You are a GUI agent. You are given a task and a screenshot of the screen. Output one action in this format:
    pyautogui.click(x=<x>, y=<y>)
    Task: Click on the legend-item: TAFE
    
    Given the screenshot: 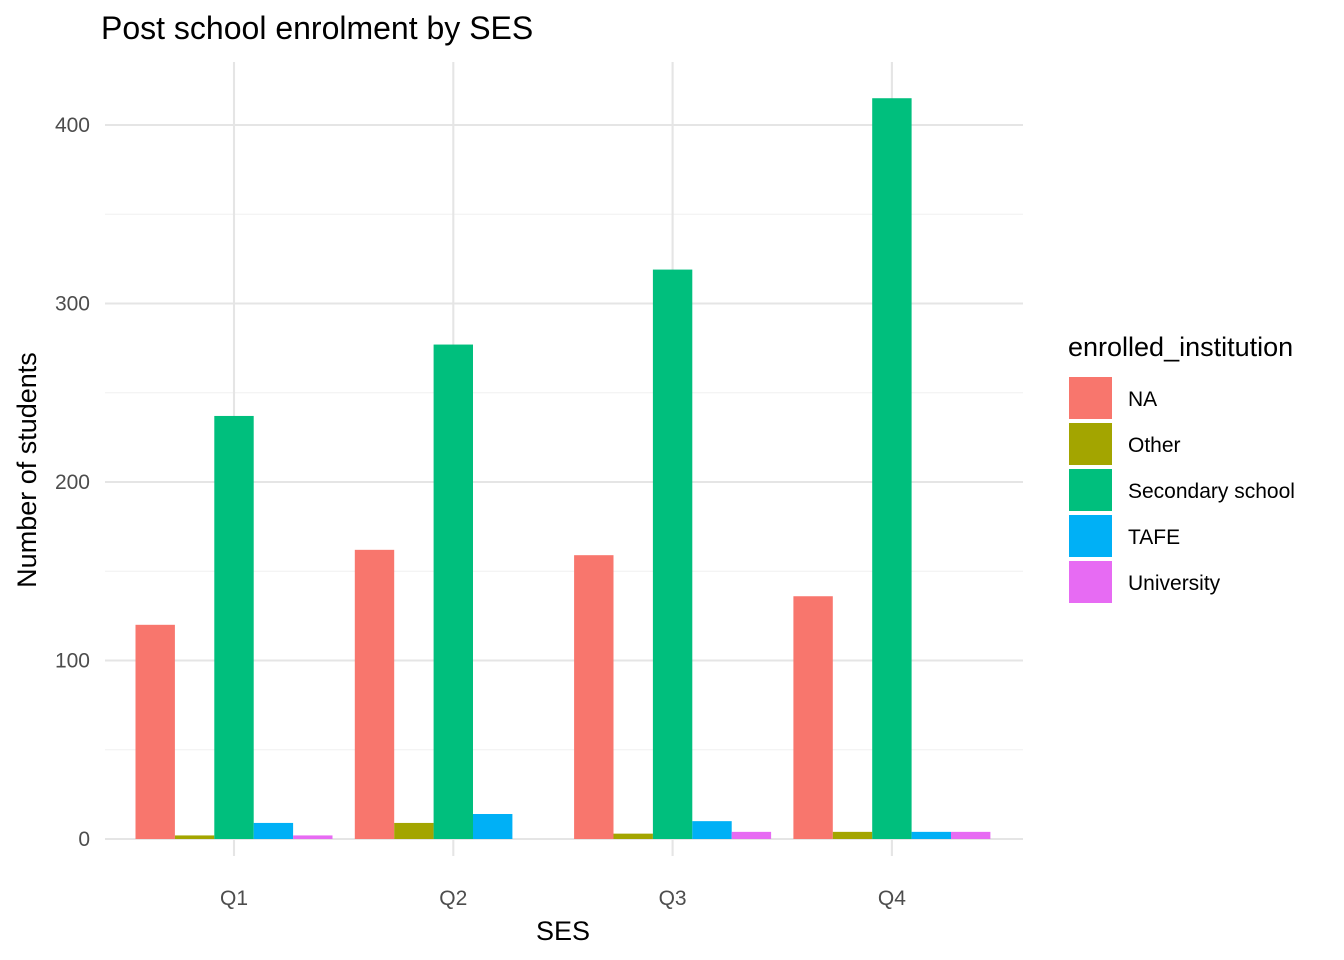 What is the action you would take?
    pyautogui.click(x=1124, y=536)
    